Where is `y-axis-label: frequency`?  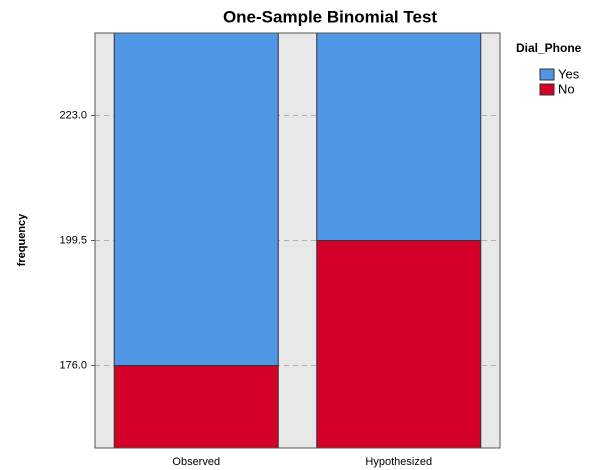
y-axis-label: frequency is located at coordinates (22, 239).